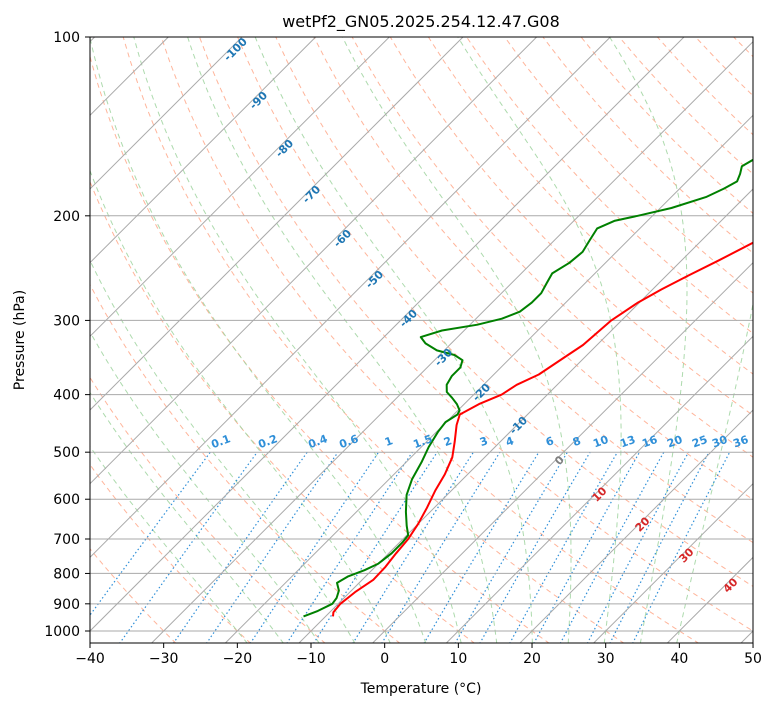 The image size is (775, 708). What do you see at coordinates (66, 321) in the screenshot?
I see `y-tick-label: 300` at bounding box center [66, 321].